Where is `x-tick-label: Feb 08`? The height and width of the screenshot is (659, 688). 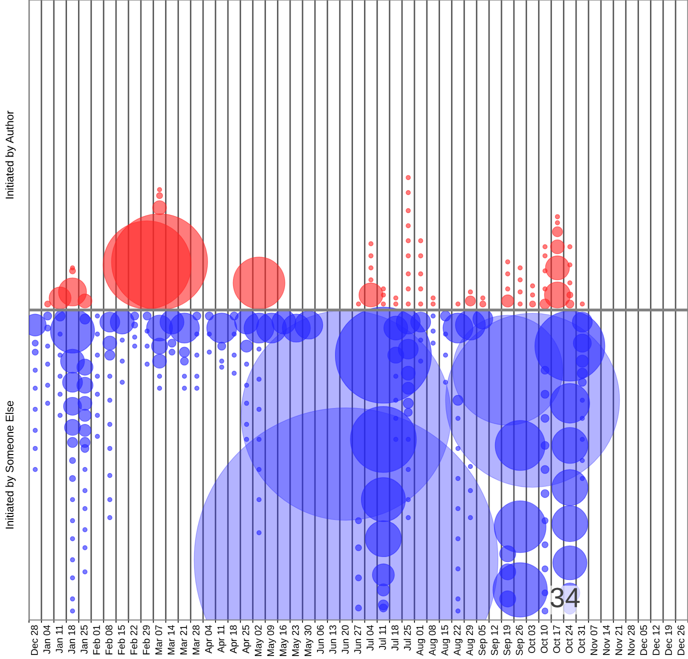 x-tick-label: Feb 08 is located at coordinates (108, 639).